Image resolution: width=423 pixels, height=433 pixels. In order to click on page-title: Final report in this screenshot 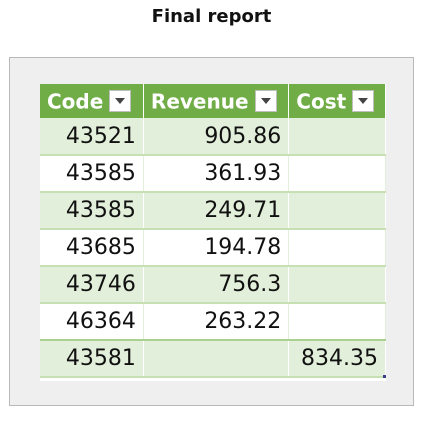, I will do `click(211, 16)`.